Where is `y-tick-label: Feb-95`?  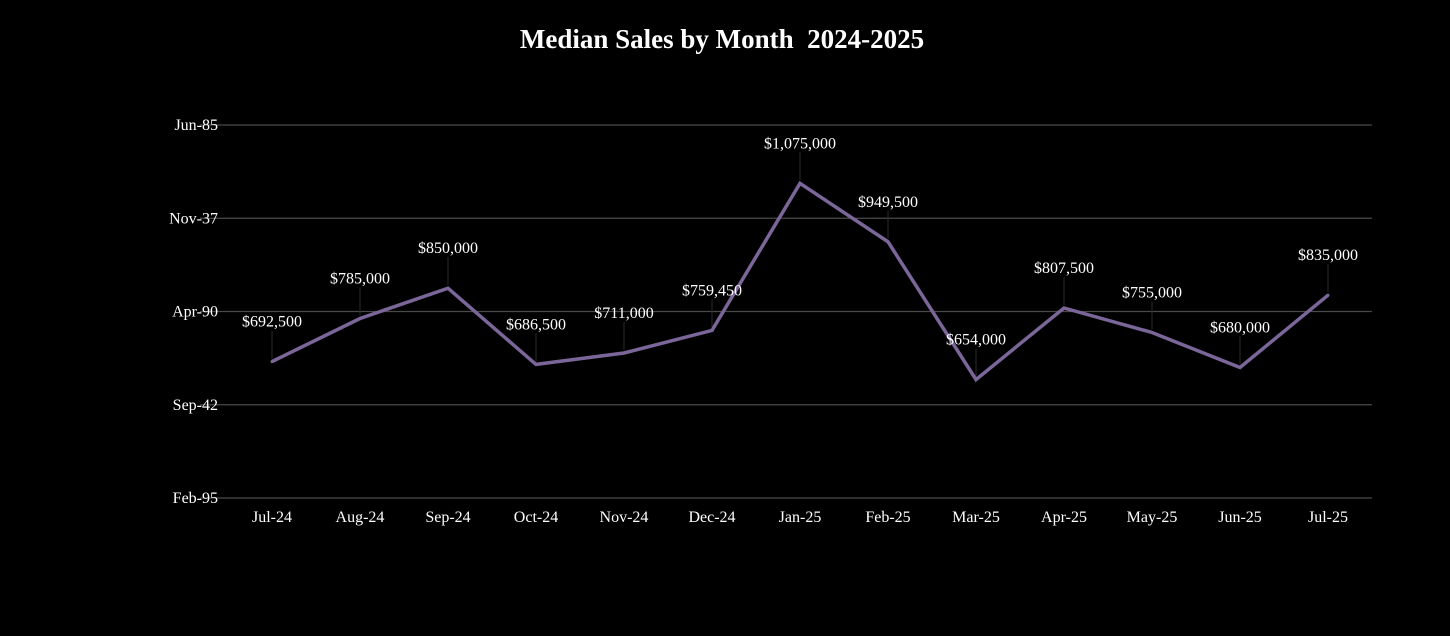 y-tick-label: Feb-95 is located at coordinates (195, 498).